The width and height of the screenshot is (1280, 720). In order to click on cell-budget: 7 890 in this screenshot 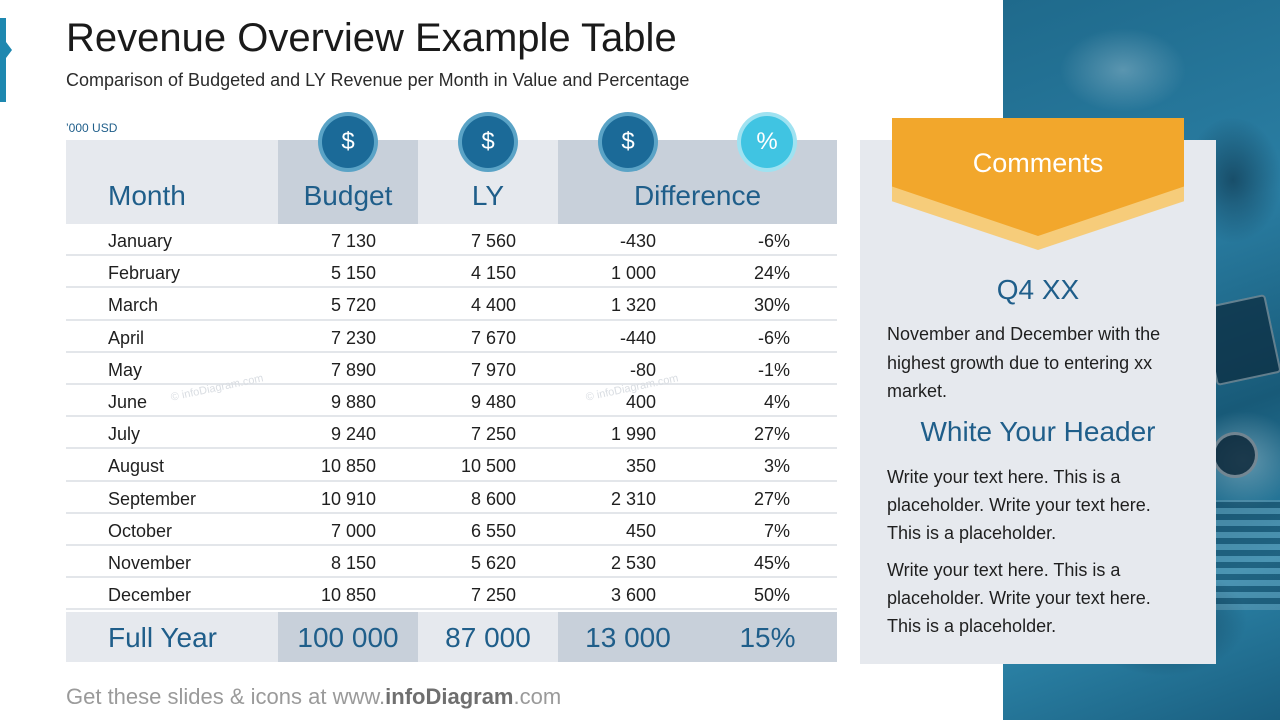, I will do `click(353, 369)`.